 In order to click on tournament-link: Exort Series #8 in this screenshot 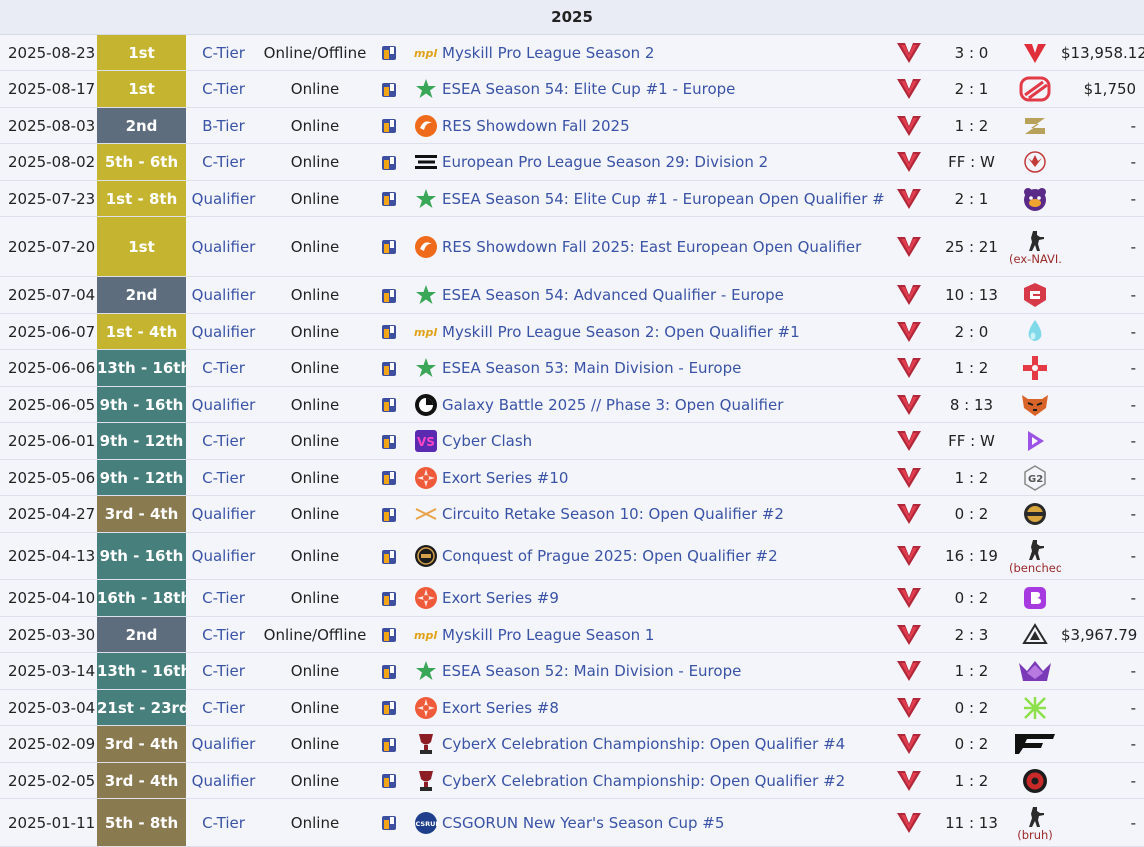, I will do `click(500, 707)`.